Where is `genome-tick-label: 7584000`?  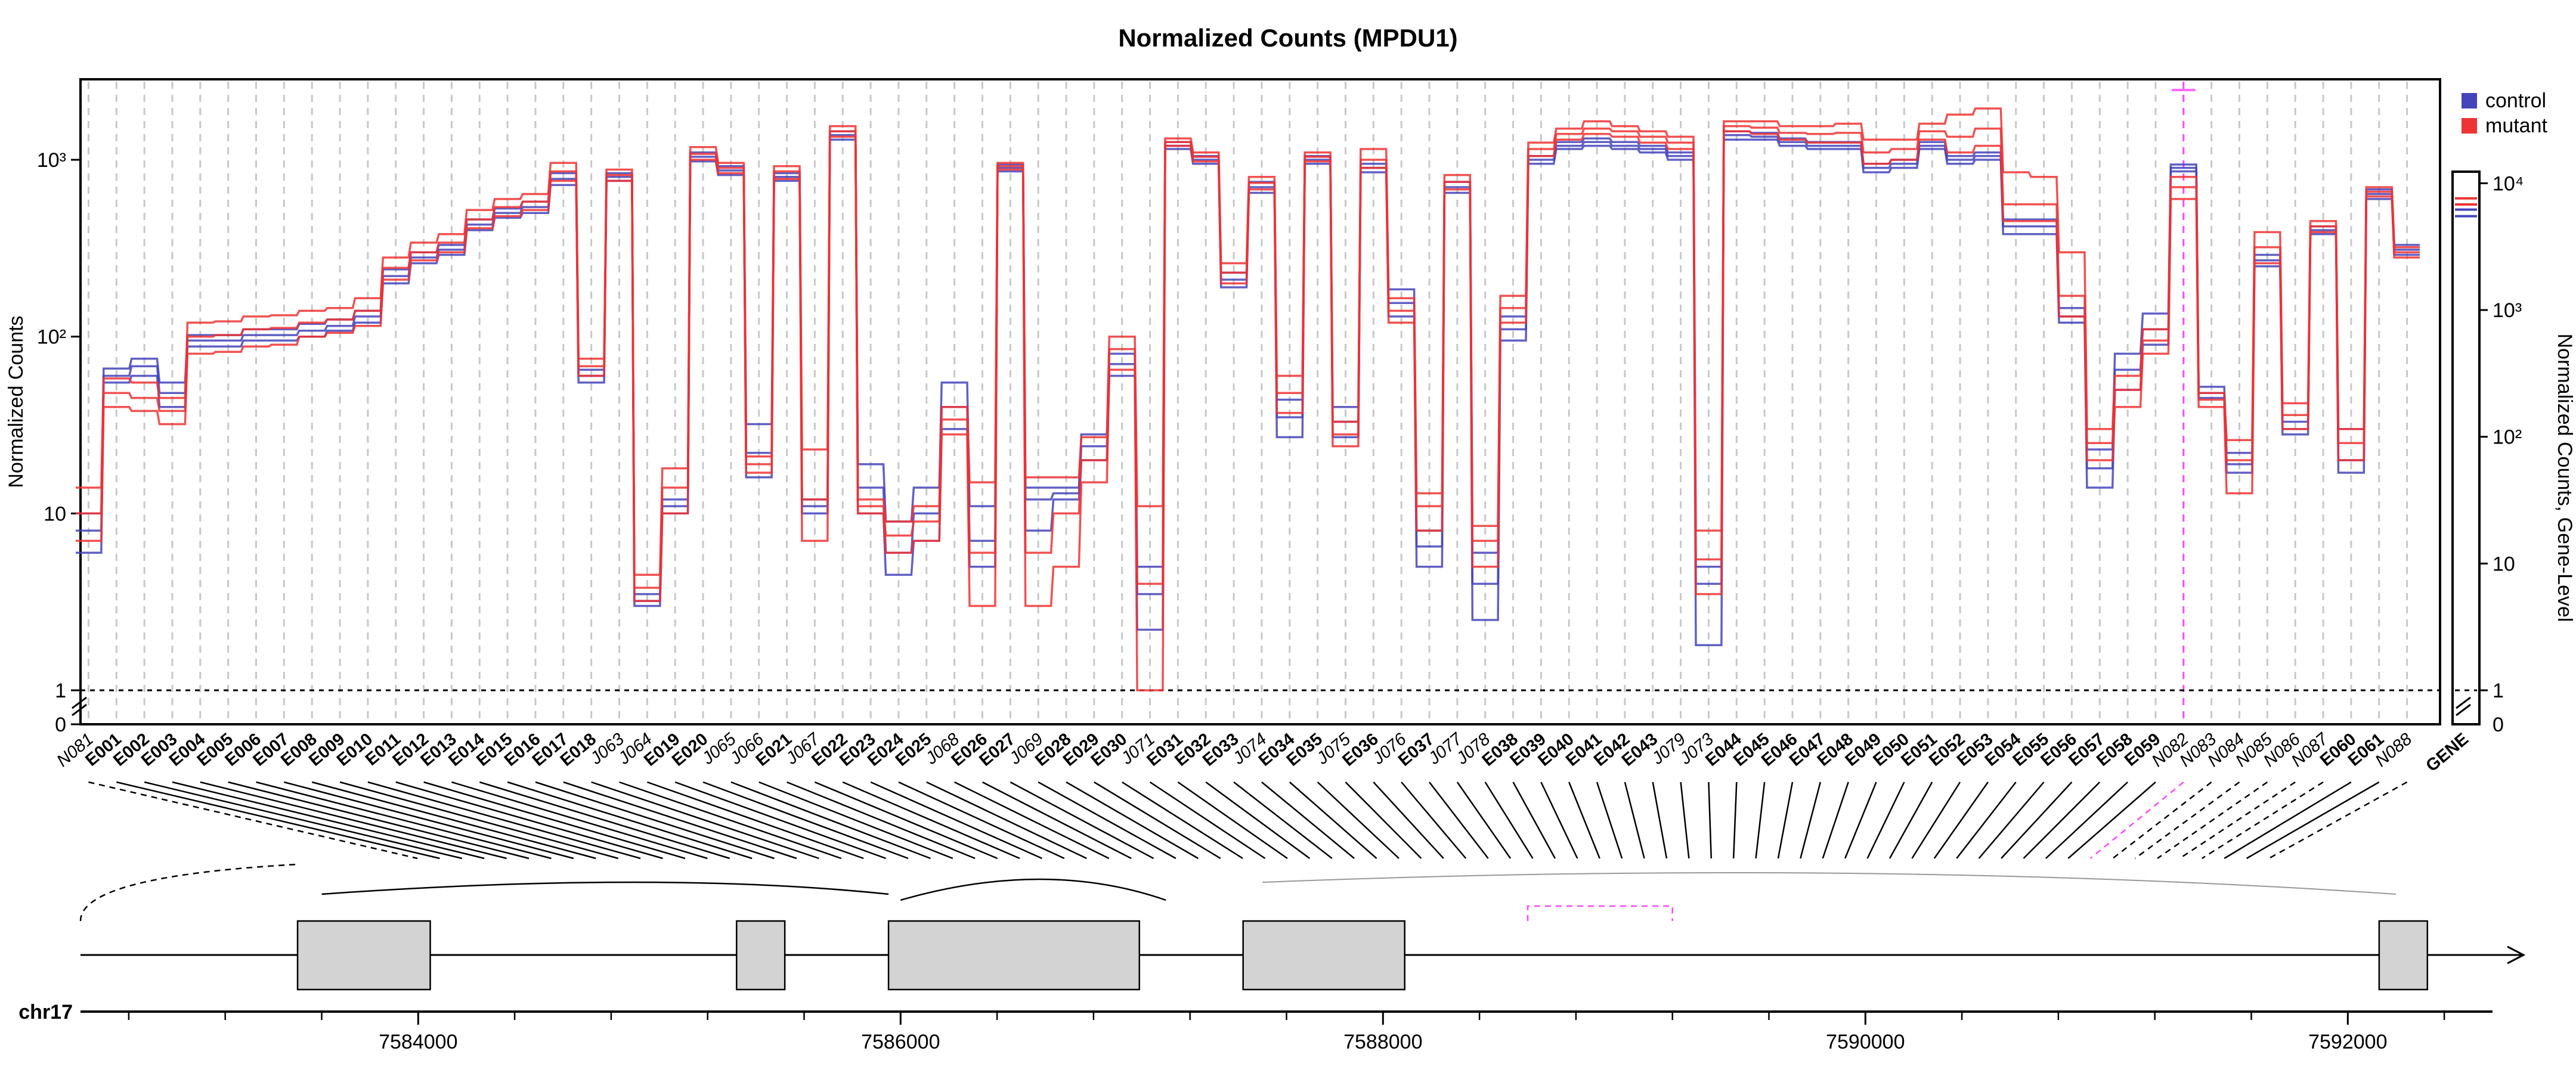 genome-tick-label: 7584000 is located at coordinates (418, 1042).